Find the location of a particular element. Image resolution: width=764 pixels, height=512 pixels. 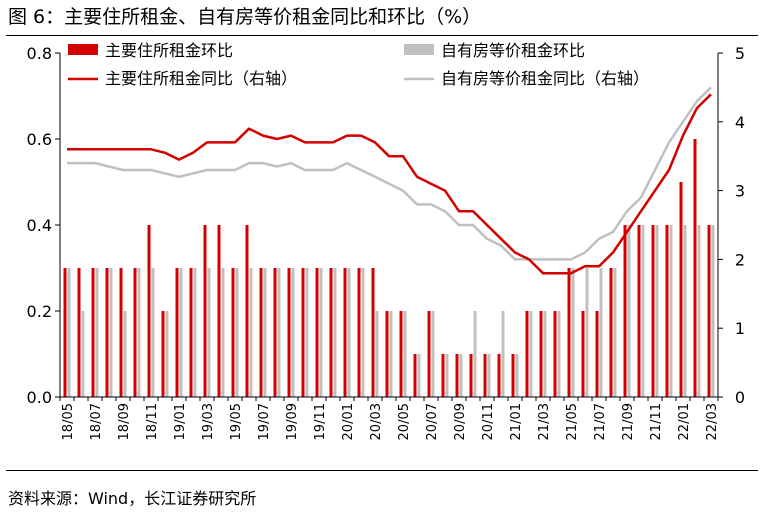

x-tick-label: 18/05 is located at coordinates (68, 421).